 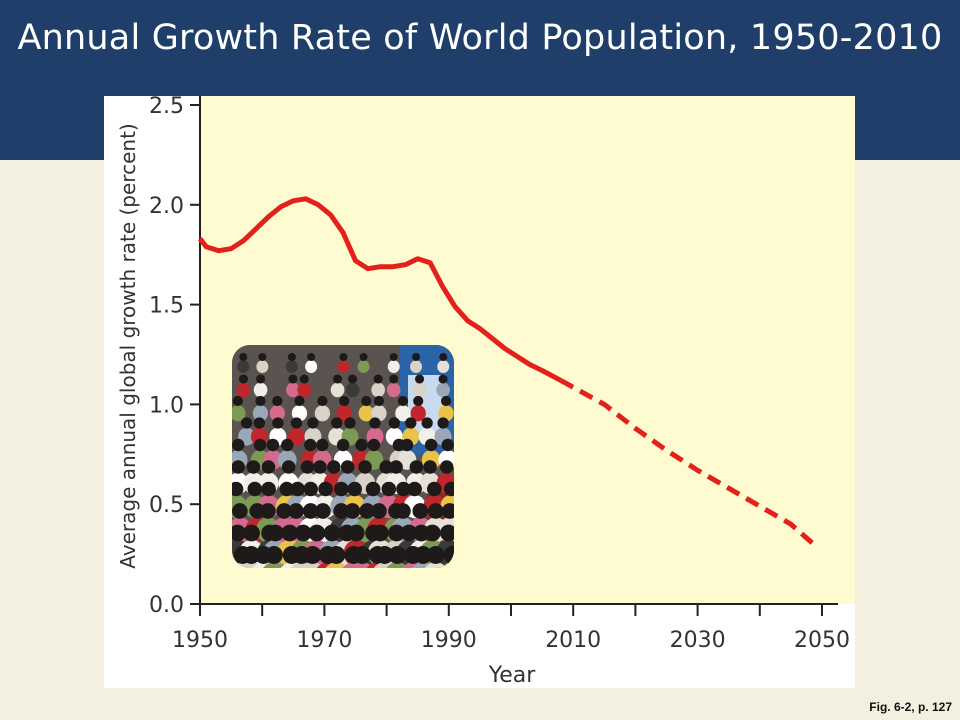 I want to click on people-crowd-icon, so click(x=343, y=456).